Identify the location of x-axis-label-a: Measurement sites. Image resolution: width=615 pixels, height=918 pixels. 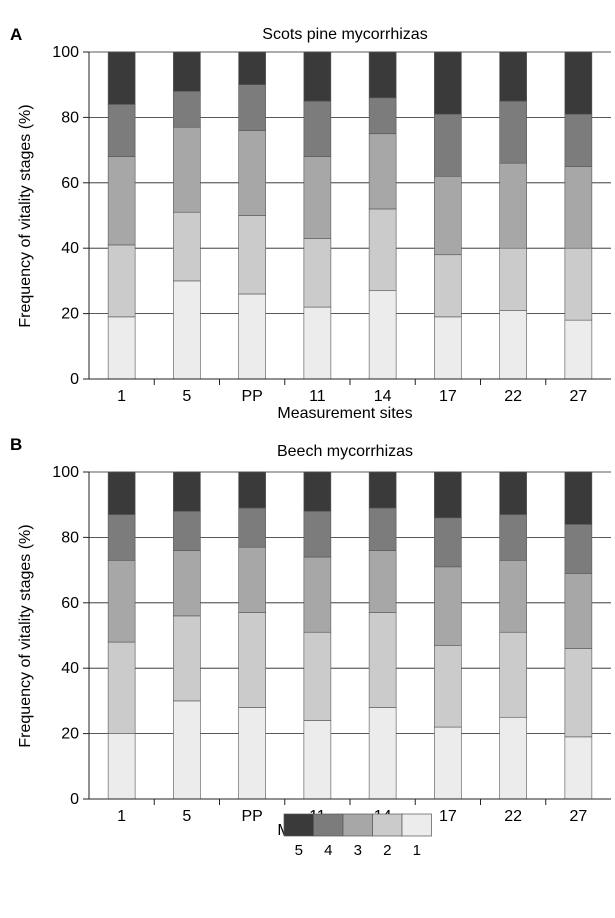
(344, 413).